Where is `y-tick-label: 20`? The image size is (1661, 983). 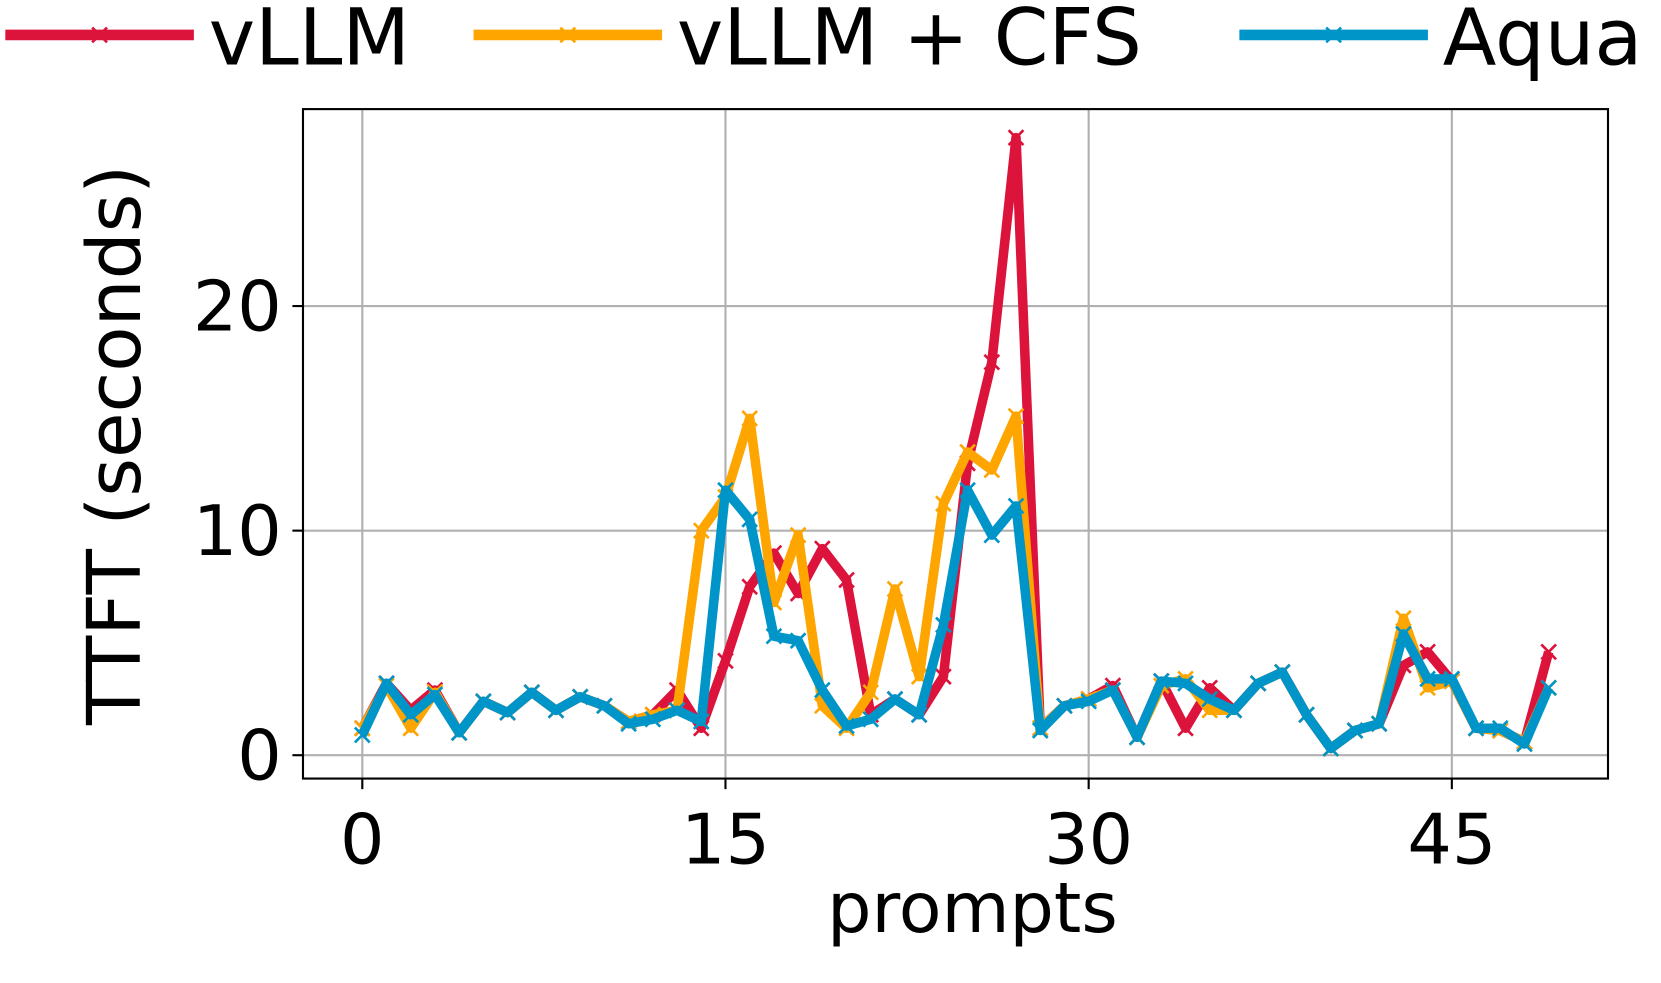 y-tick-label: 20 is located at coordinates (237, 306).